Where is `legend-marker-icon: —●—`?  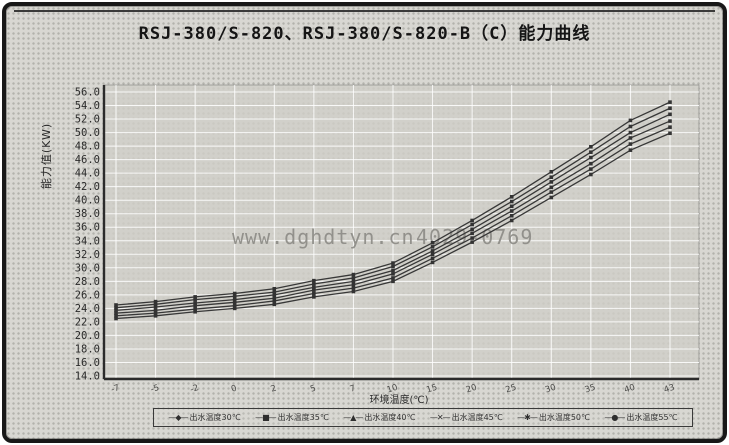
legend-marker-icon: —●— is located at coordinates (614, 417).